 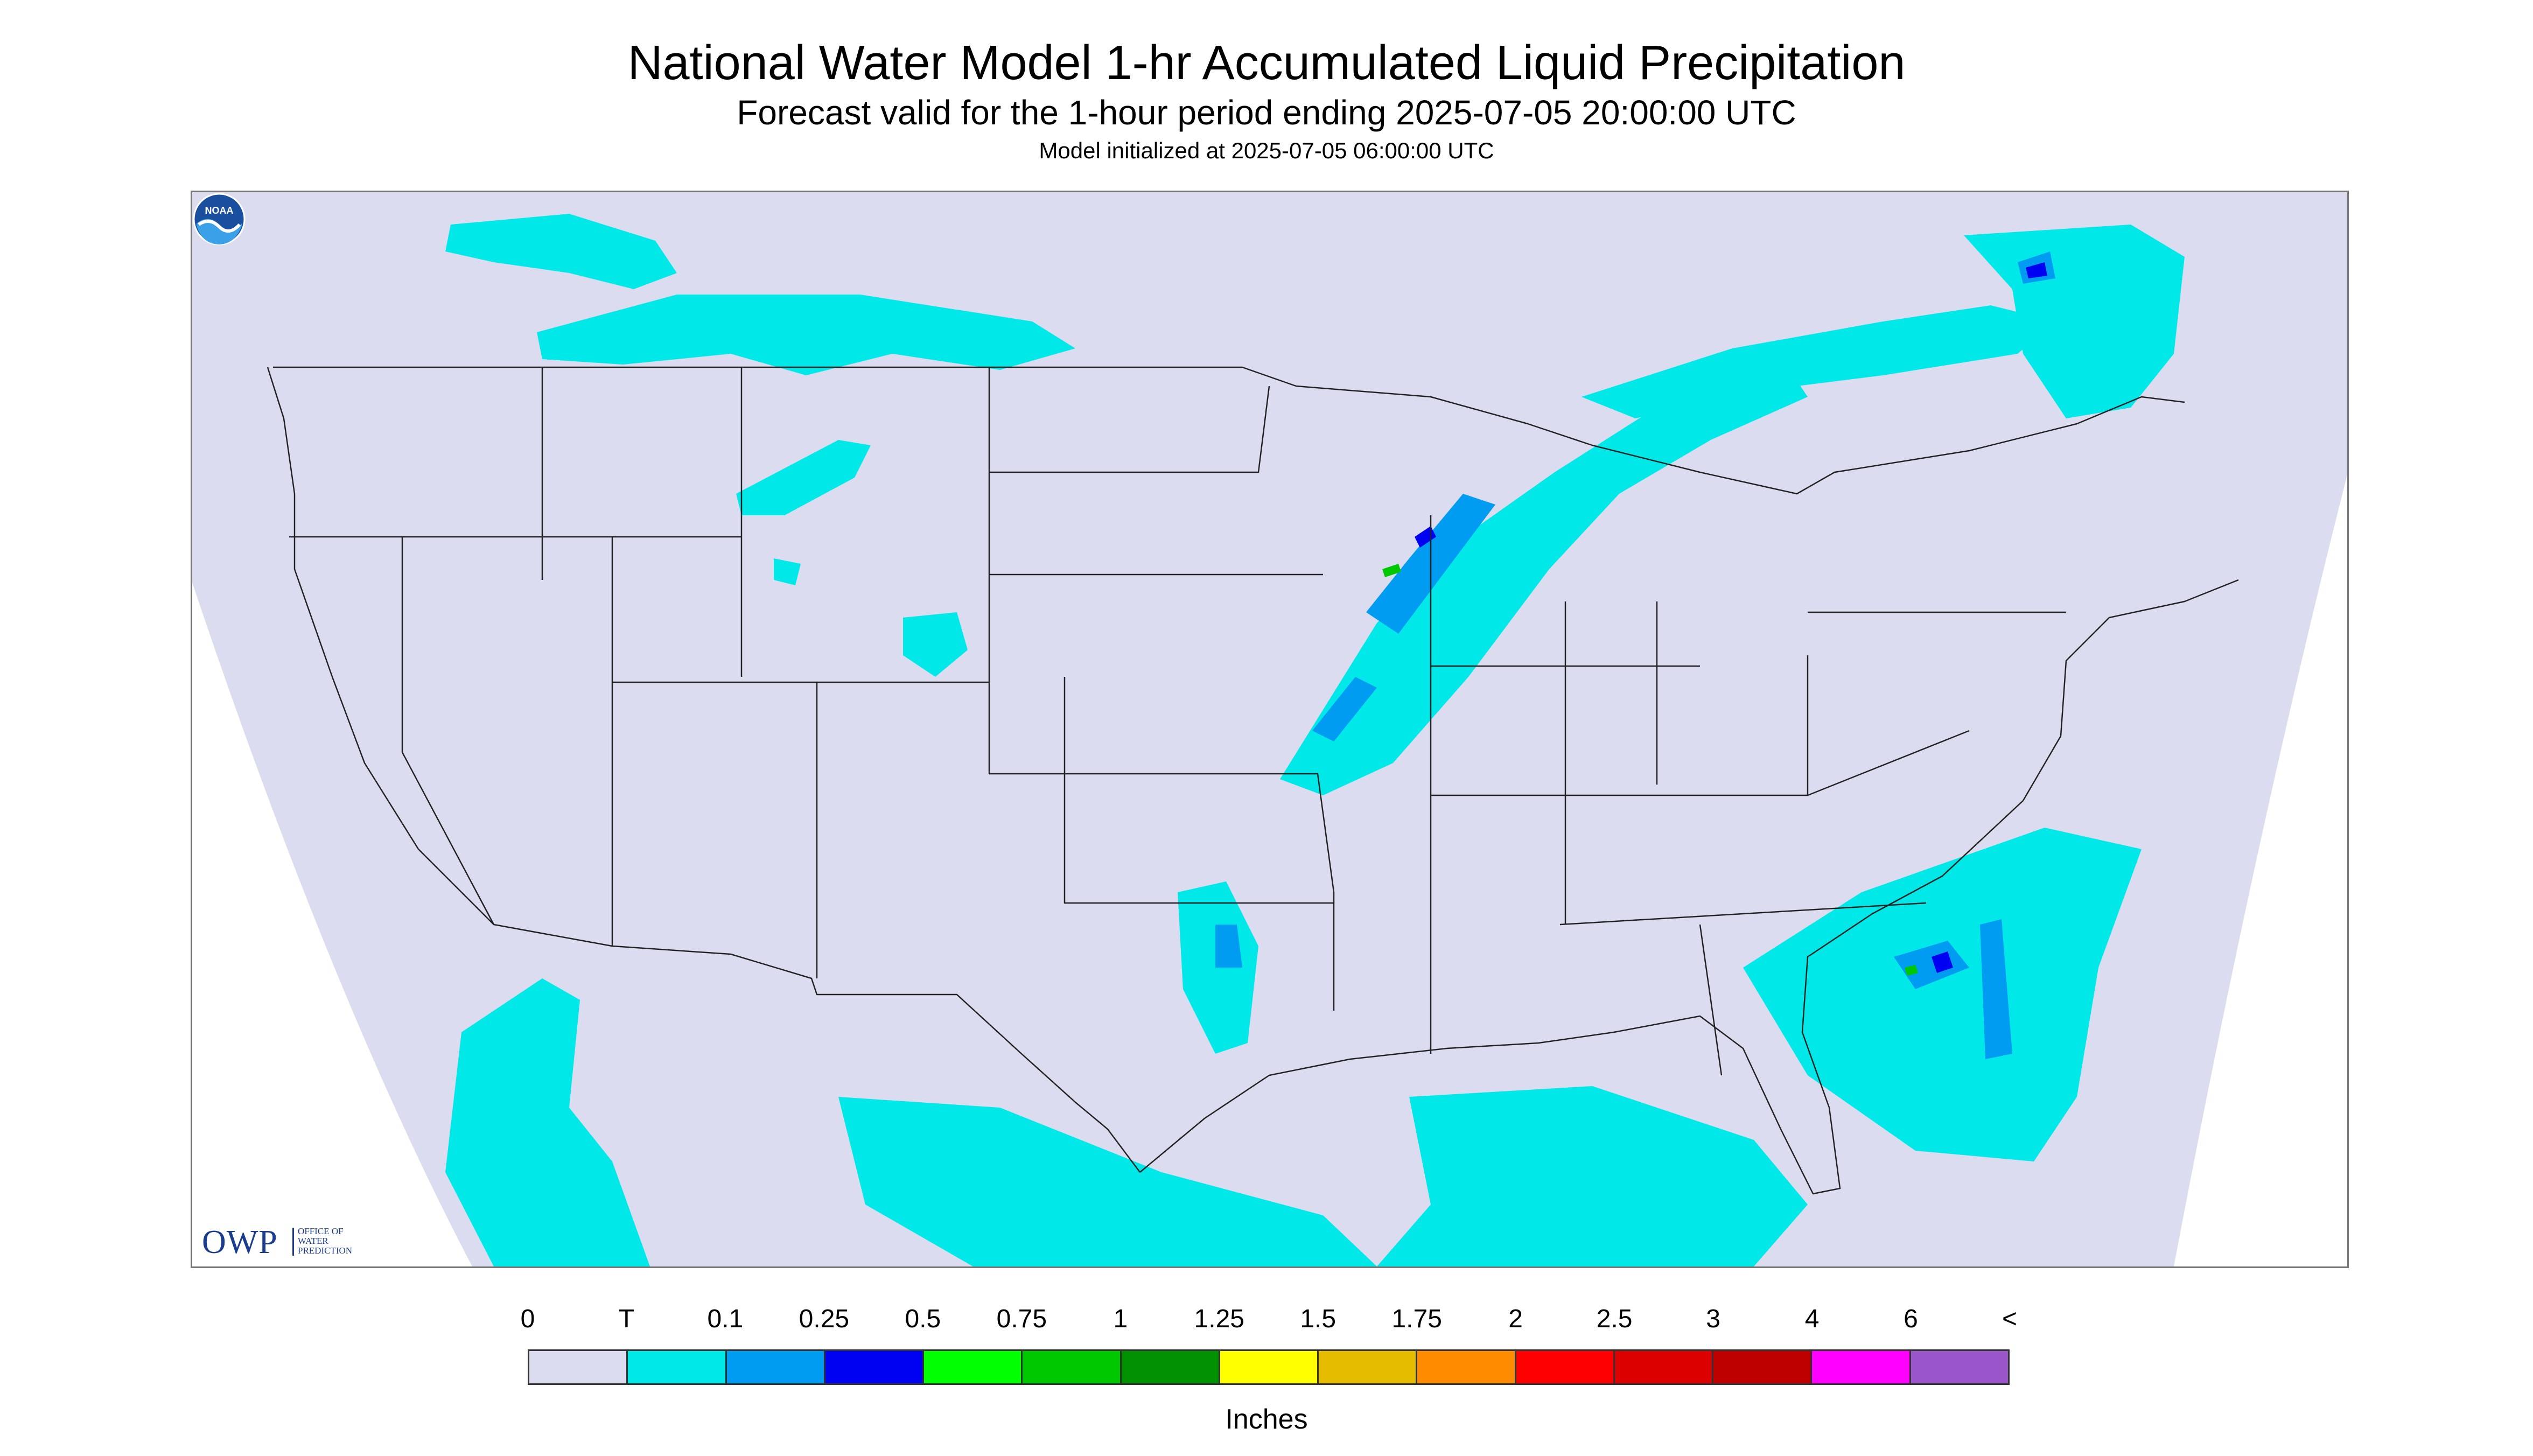 I want to click on precip-area-northwest, so click(x=561, y=251).